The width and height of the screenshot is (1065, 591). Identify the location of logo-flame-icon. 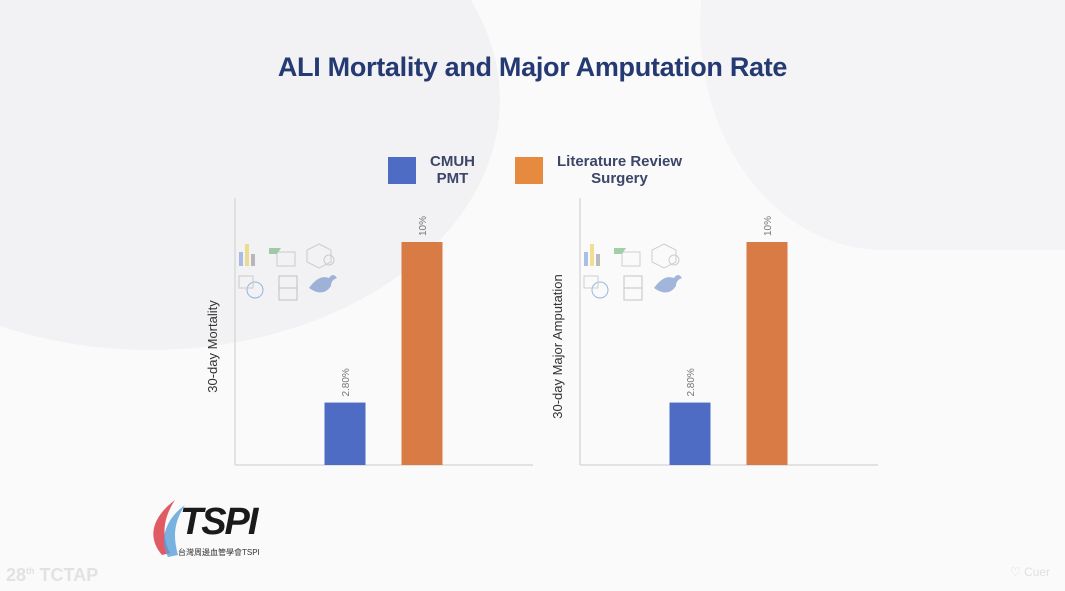
(169, 528).